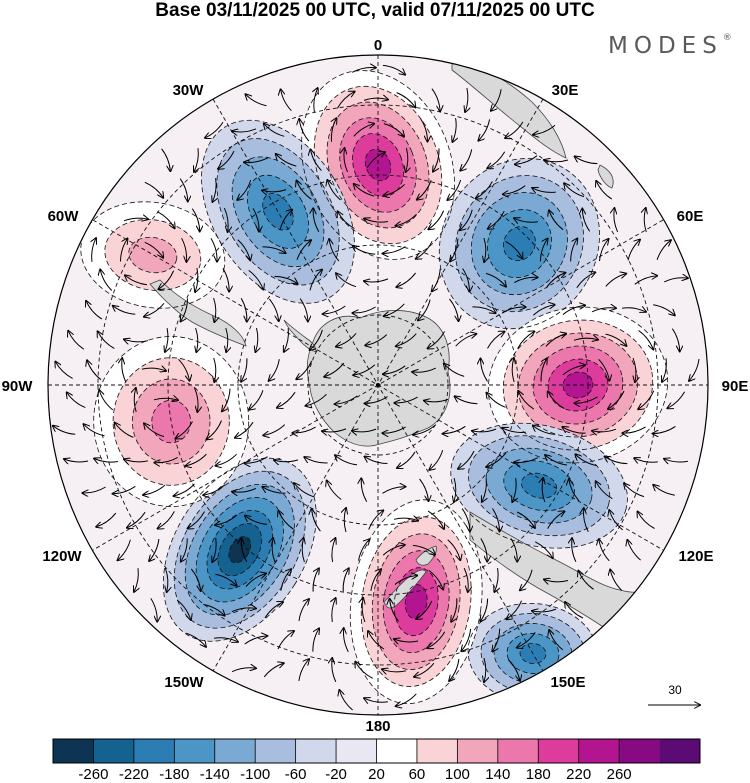 Image resolution: width=750 pixels, height=783 pixels. Describe the element at coordinates (174, 774) in the screenshot. I see `colorbar-tick-label: -180` at that location.